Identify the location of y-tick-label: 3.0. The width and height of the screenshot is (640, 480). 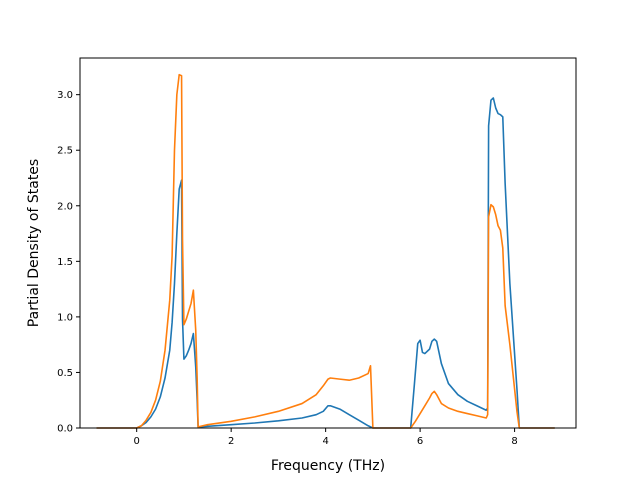
(65, 95).